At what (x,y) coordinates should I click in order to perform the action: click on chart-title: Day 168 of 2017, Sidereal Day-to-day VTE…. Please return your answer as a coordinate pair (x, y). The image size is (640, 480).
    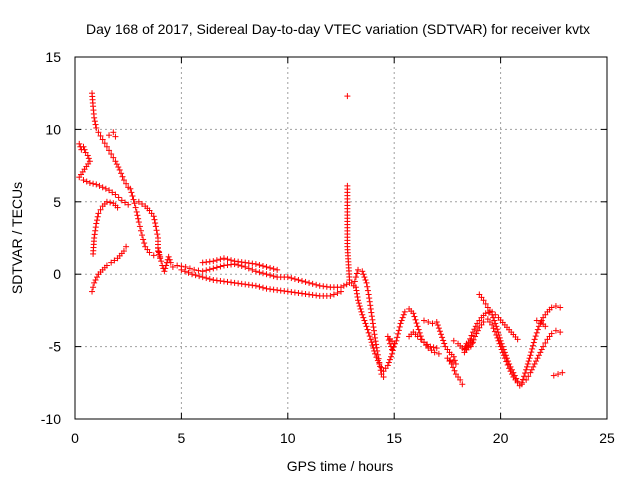
    Looking at the image, I should click on (338, 29).